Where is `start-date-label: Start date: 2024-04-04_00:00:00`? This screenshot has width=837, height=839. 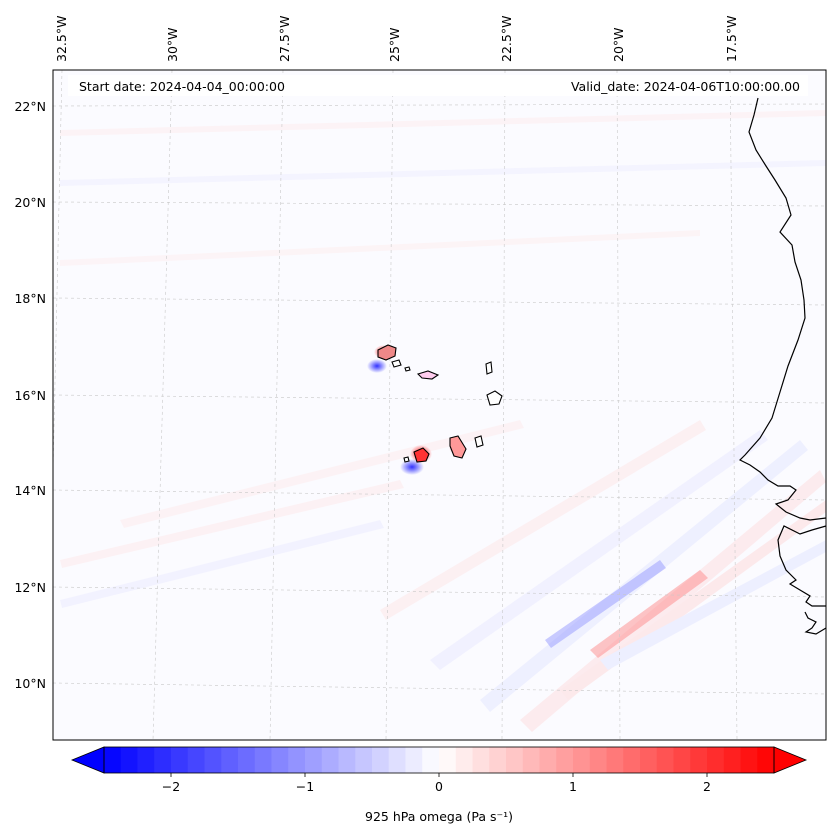 start-date-label: Start date: 2024-04-04_00:00:00 is located at coordinates (182, 86).